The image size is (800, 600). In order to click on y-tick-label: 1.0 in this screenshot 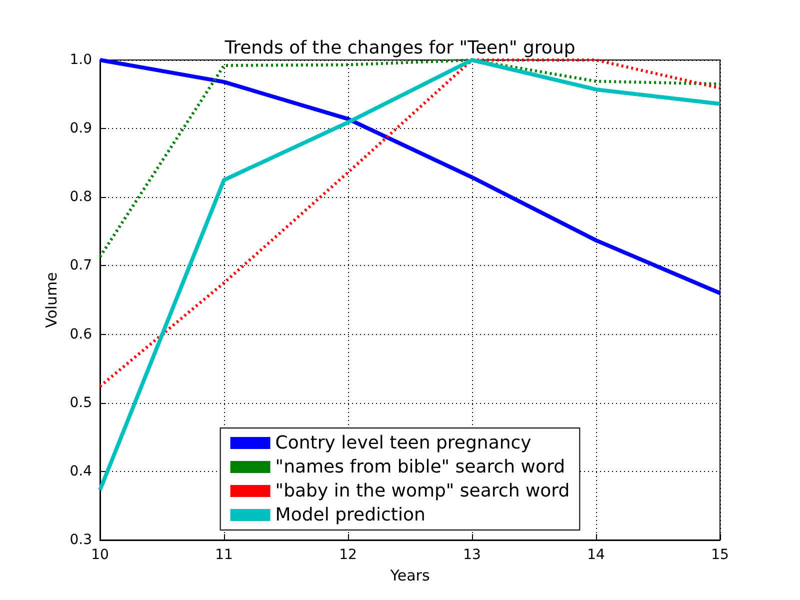, I will do `click(81, 60)`.